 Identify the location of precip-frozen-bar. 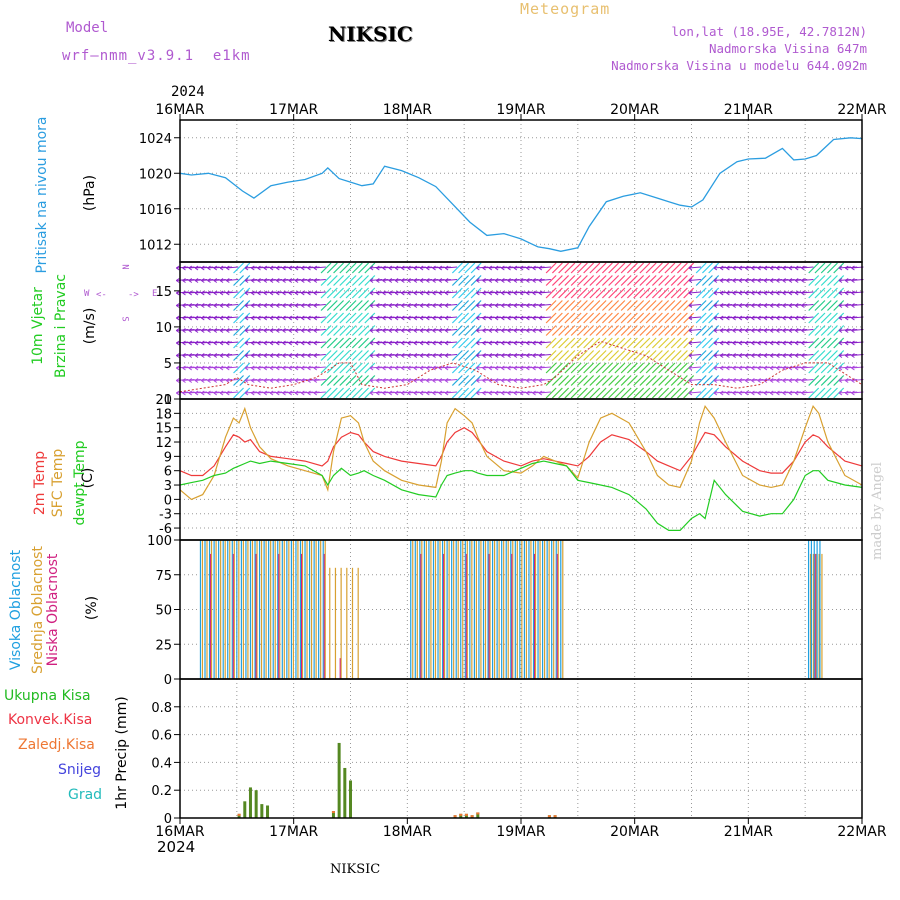
(455, 816).